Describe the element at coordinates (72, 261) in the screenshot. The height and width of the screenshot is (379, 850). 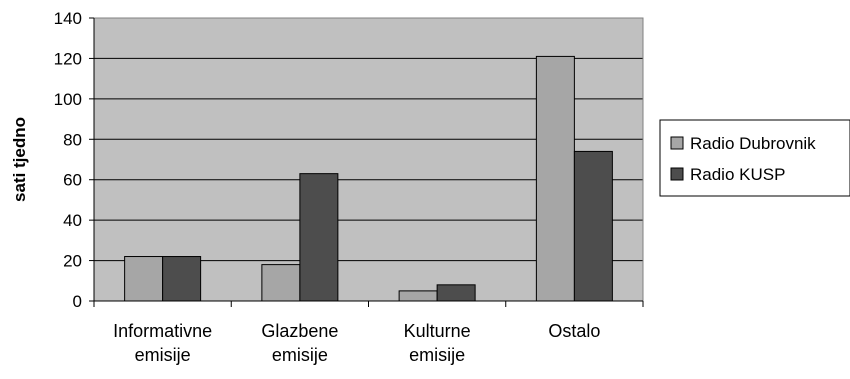
I see `y-tick-label: 20` at that location.